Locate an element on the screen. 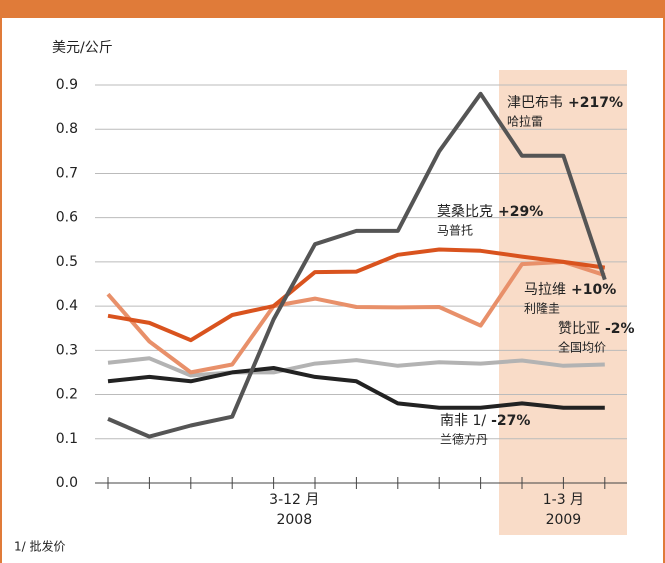  y-tick-label: 0.1 is located at coordinates (67, 439).